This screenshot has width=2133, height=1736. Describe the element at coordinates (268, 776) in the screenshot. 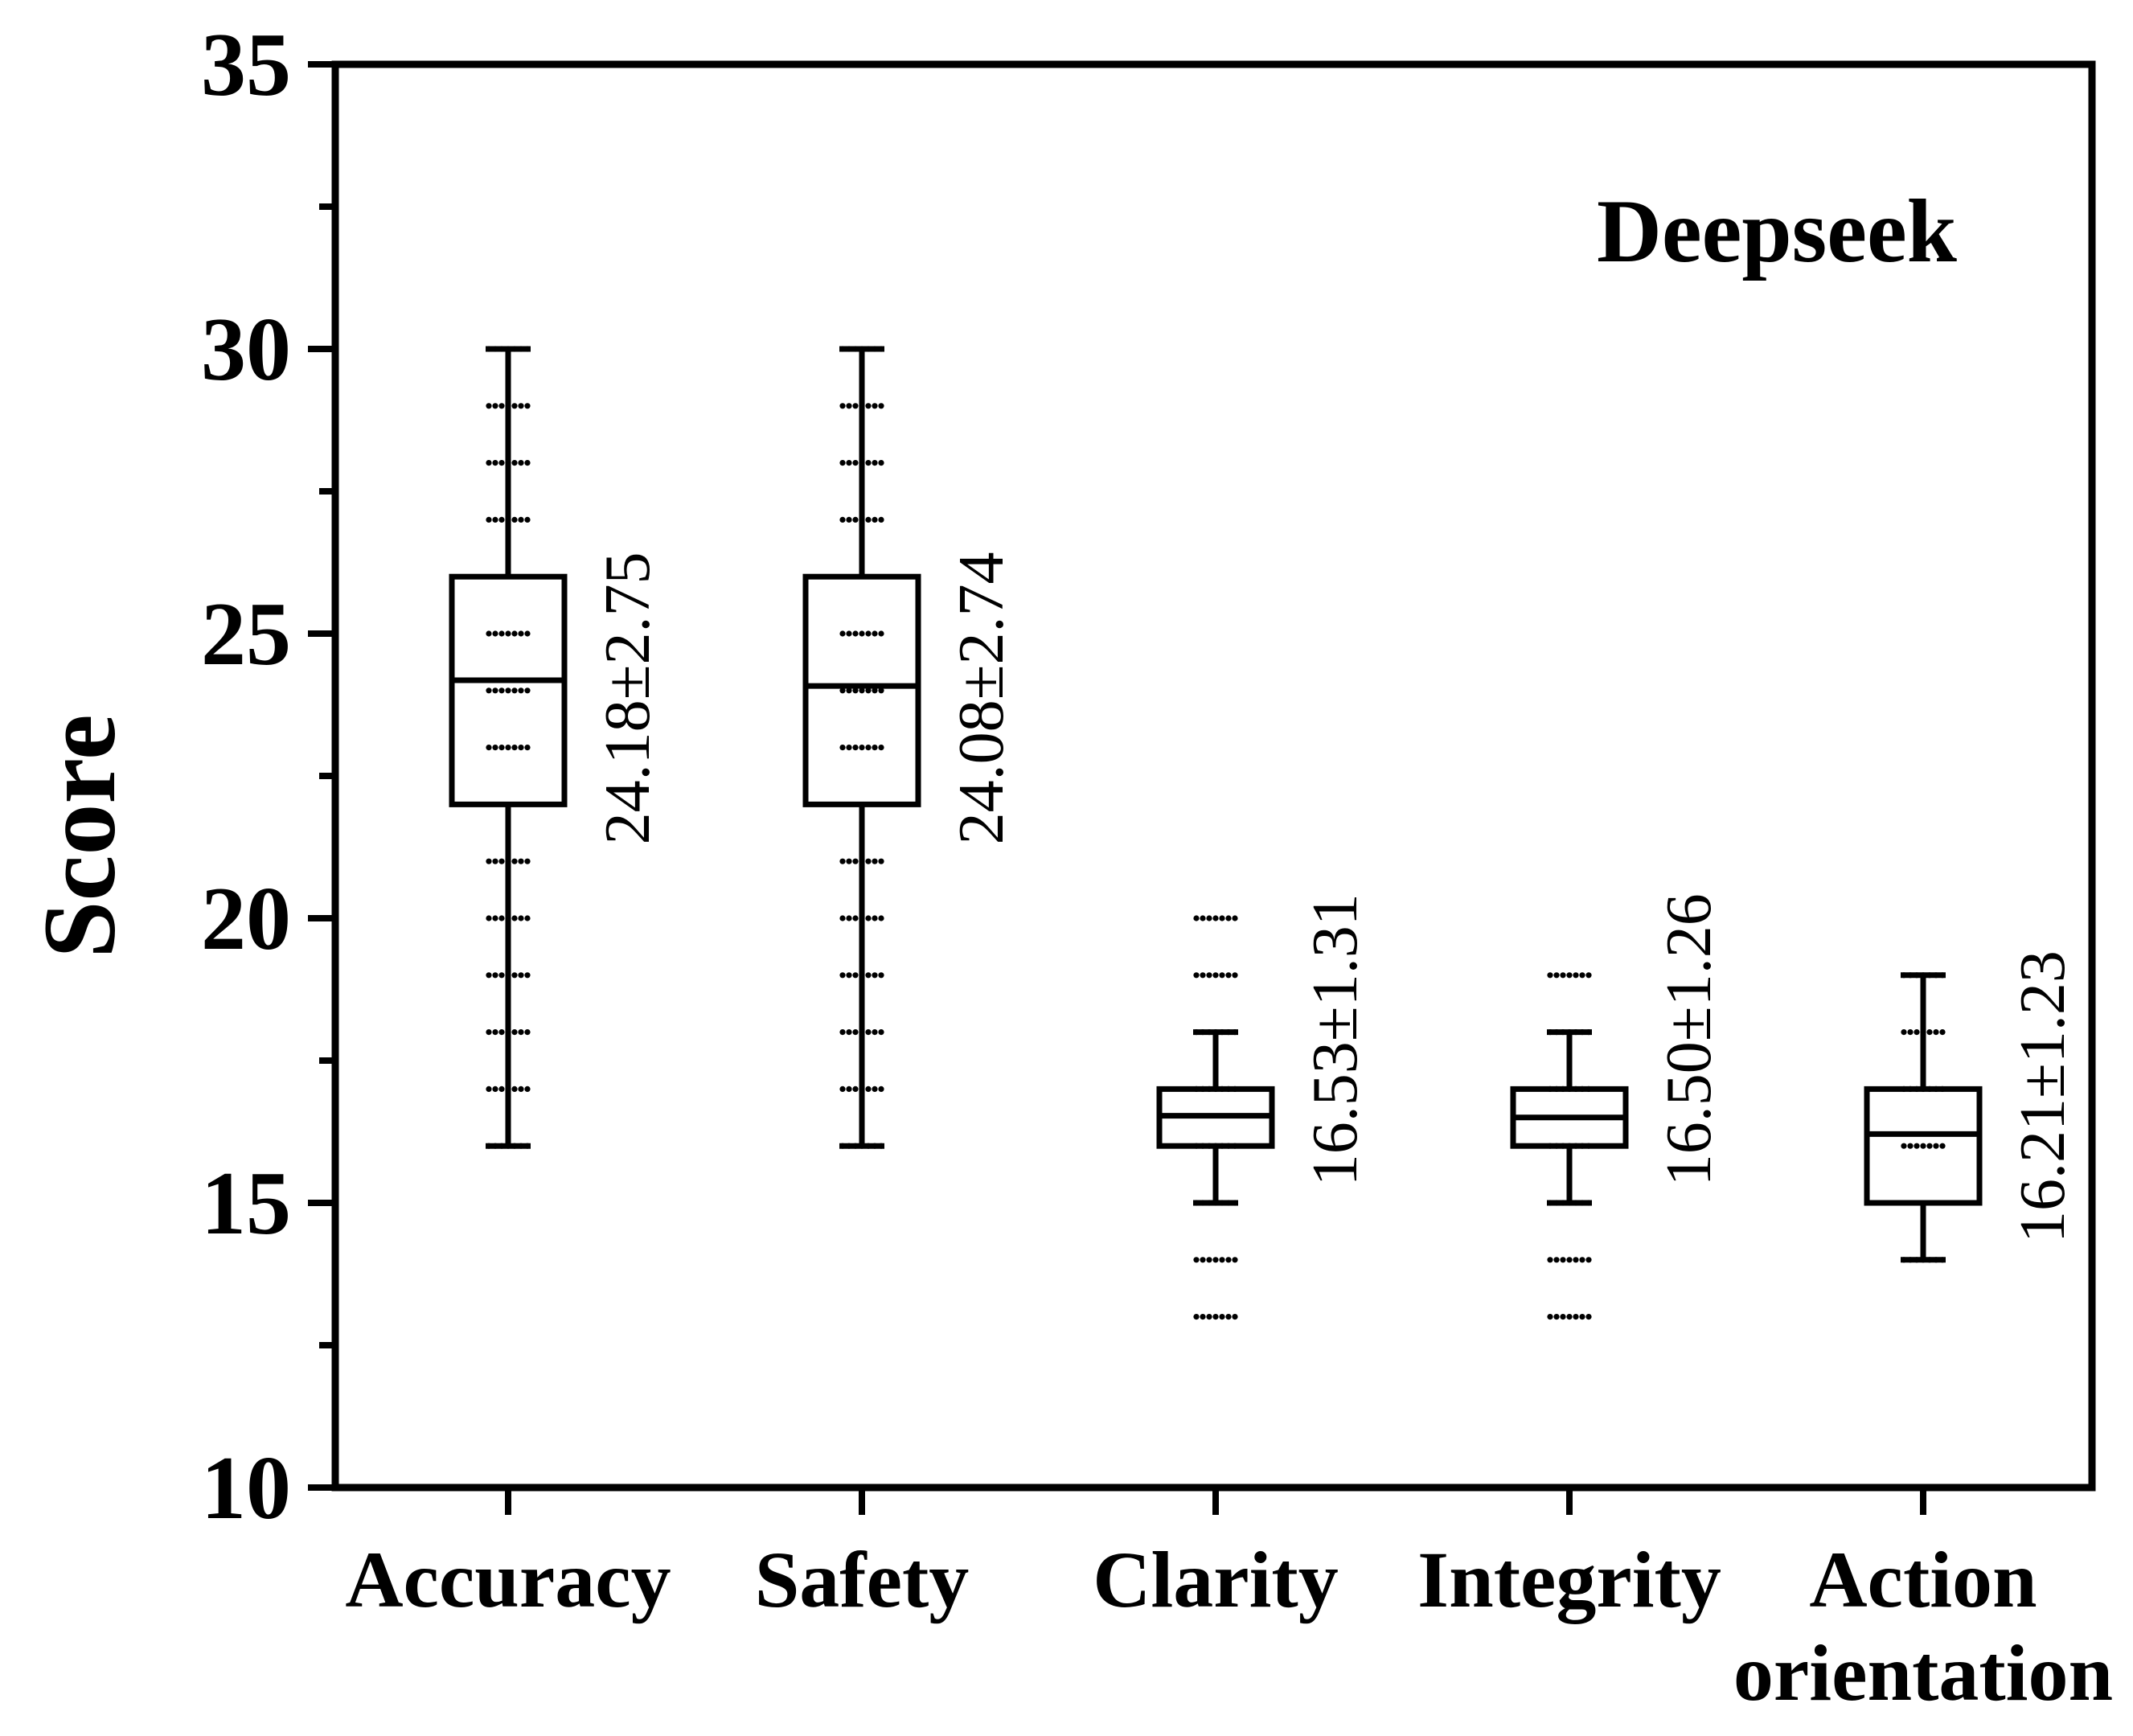

I see `y-axis: 10 15 20 25 30 35` at that location.